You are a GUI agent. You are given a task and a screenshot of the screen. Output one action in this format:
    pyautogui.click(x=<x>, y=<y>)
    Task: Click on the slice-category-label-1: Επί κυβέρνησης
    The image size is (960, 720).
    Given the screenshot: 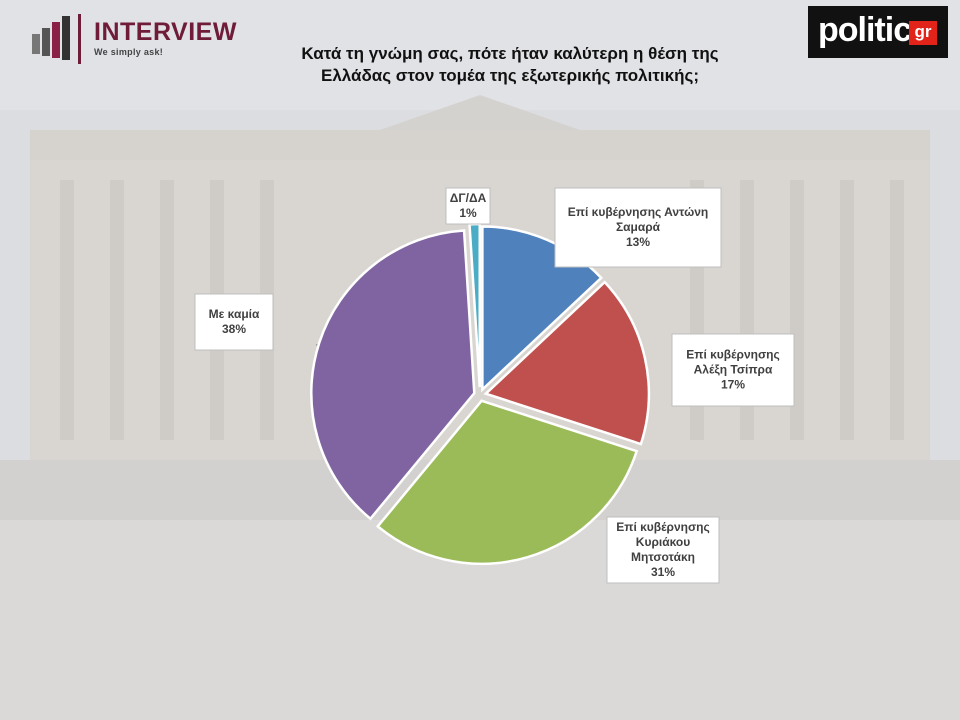 What is the action you would take?
    pyautogui.click(x=732, y=355)
    